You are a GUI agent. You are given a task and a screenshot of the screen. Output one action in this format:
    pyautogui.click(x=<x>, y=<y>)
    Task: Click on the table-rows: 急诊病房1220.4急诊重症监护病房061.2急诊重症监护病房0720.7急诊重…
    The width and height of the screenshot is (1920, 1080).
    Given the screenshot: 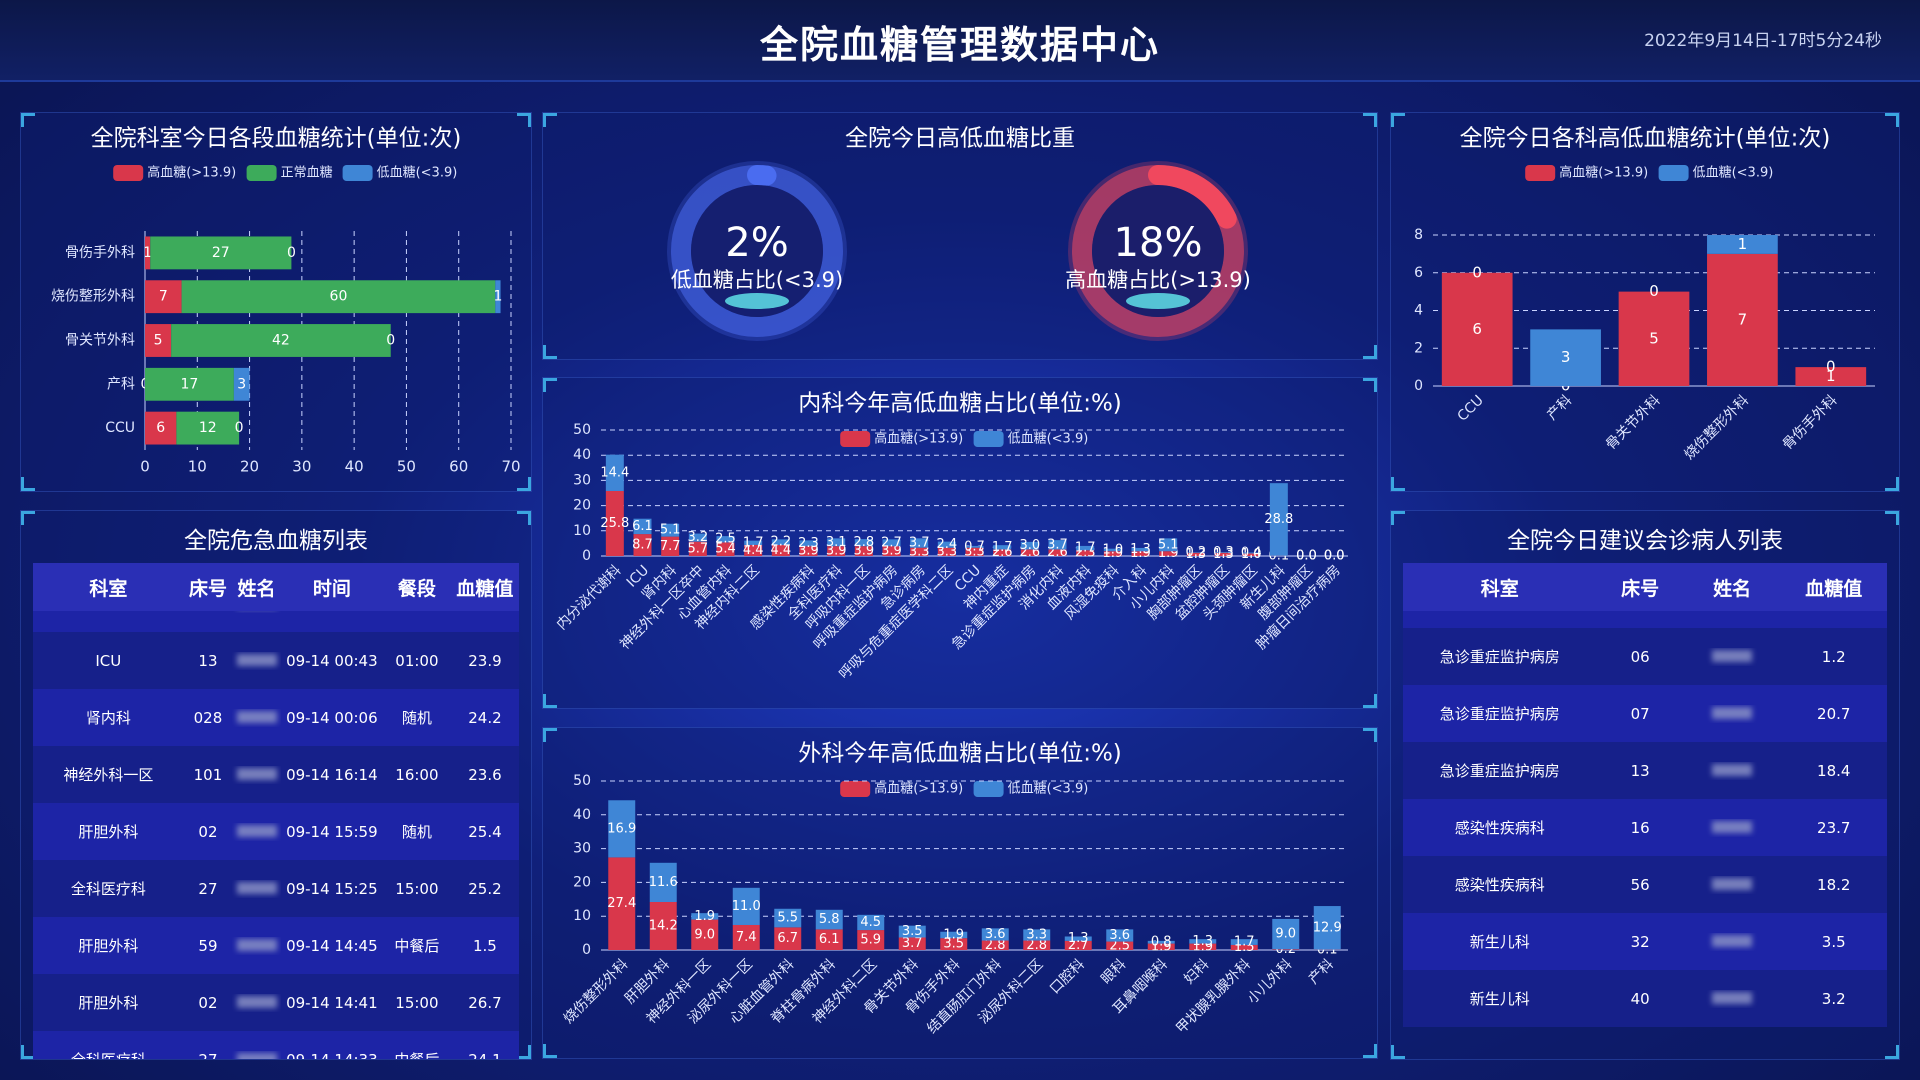 What is the action you would take?
    pyautogui.click(x=1645, y=819)
    